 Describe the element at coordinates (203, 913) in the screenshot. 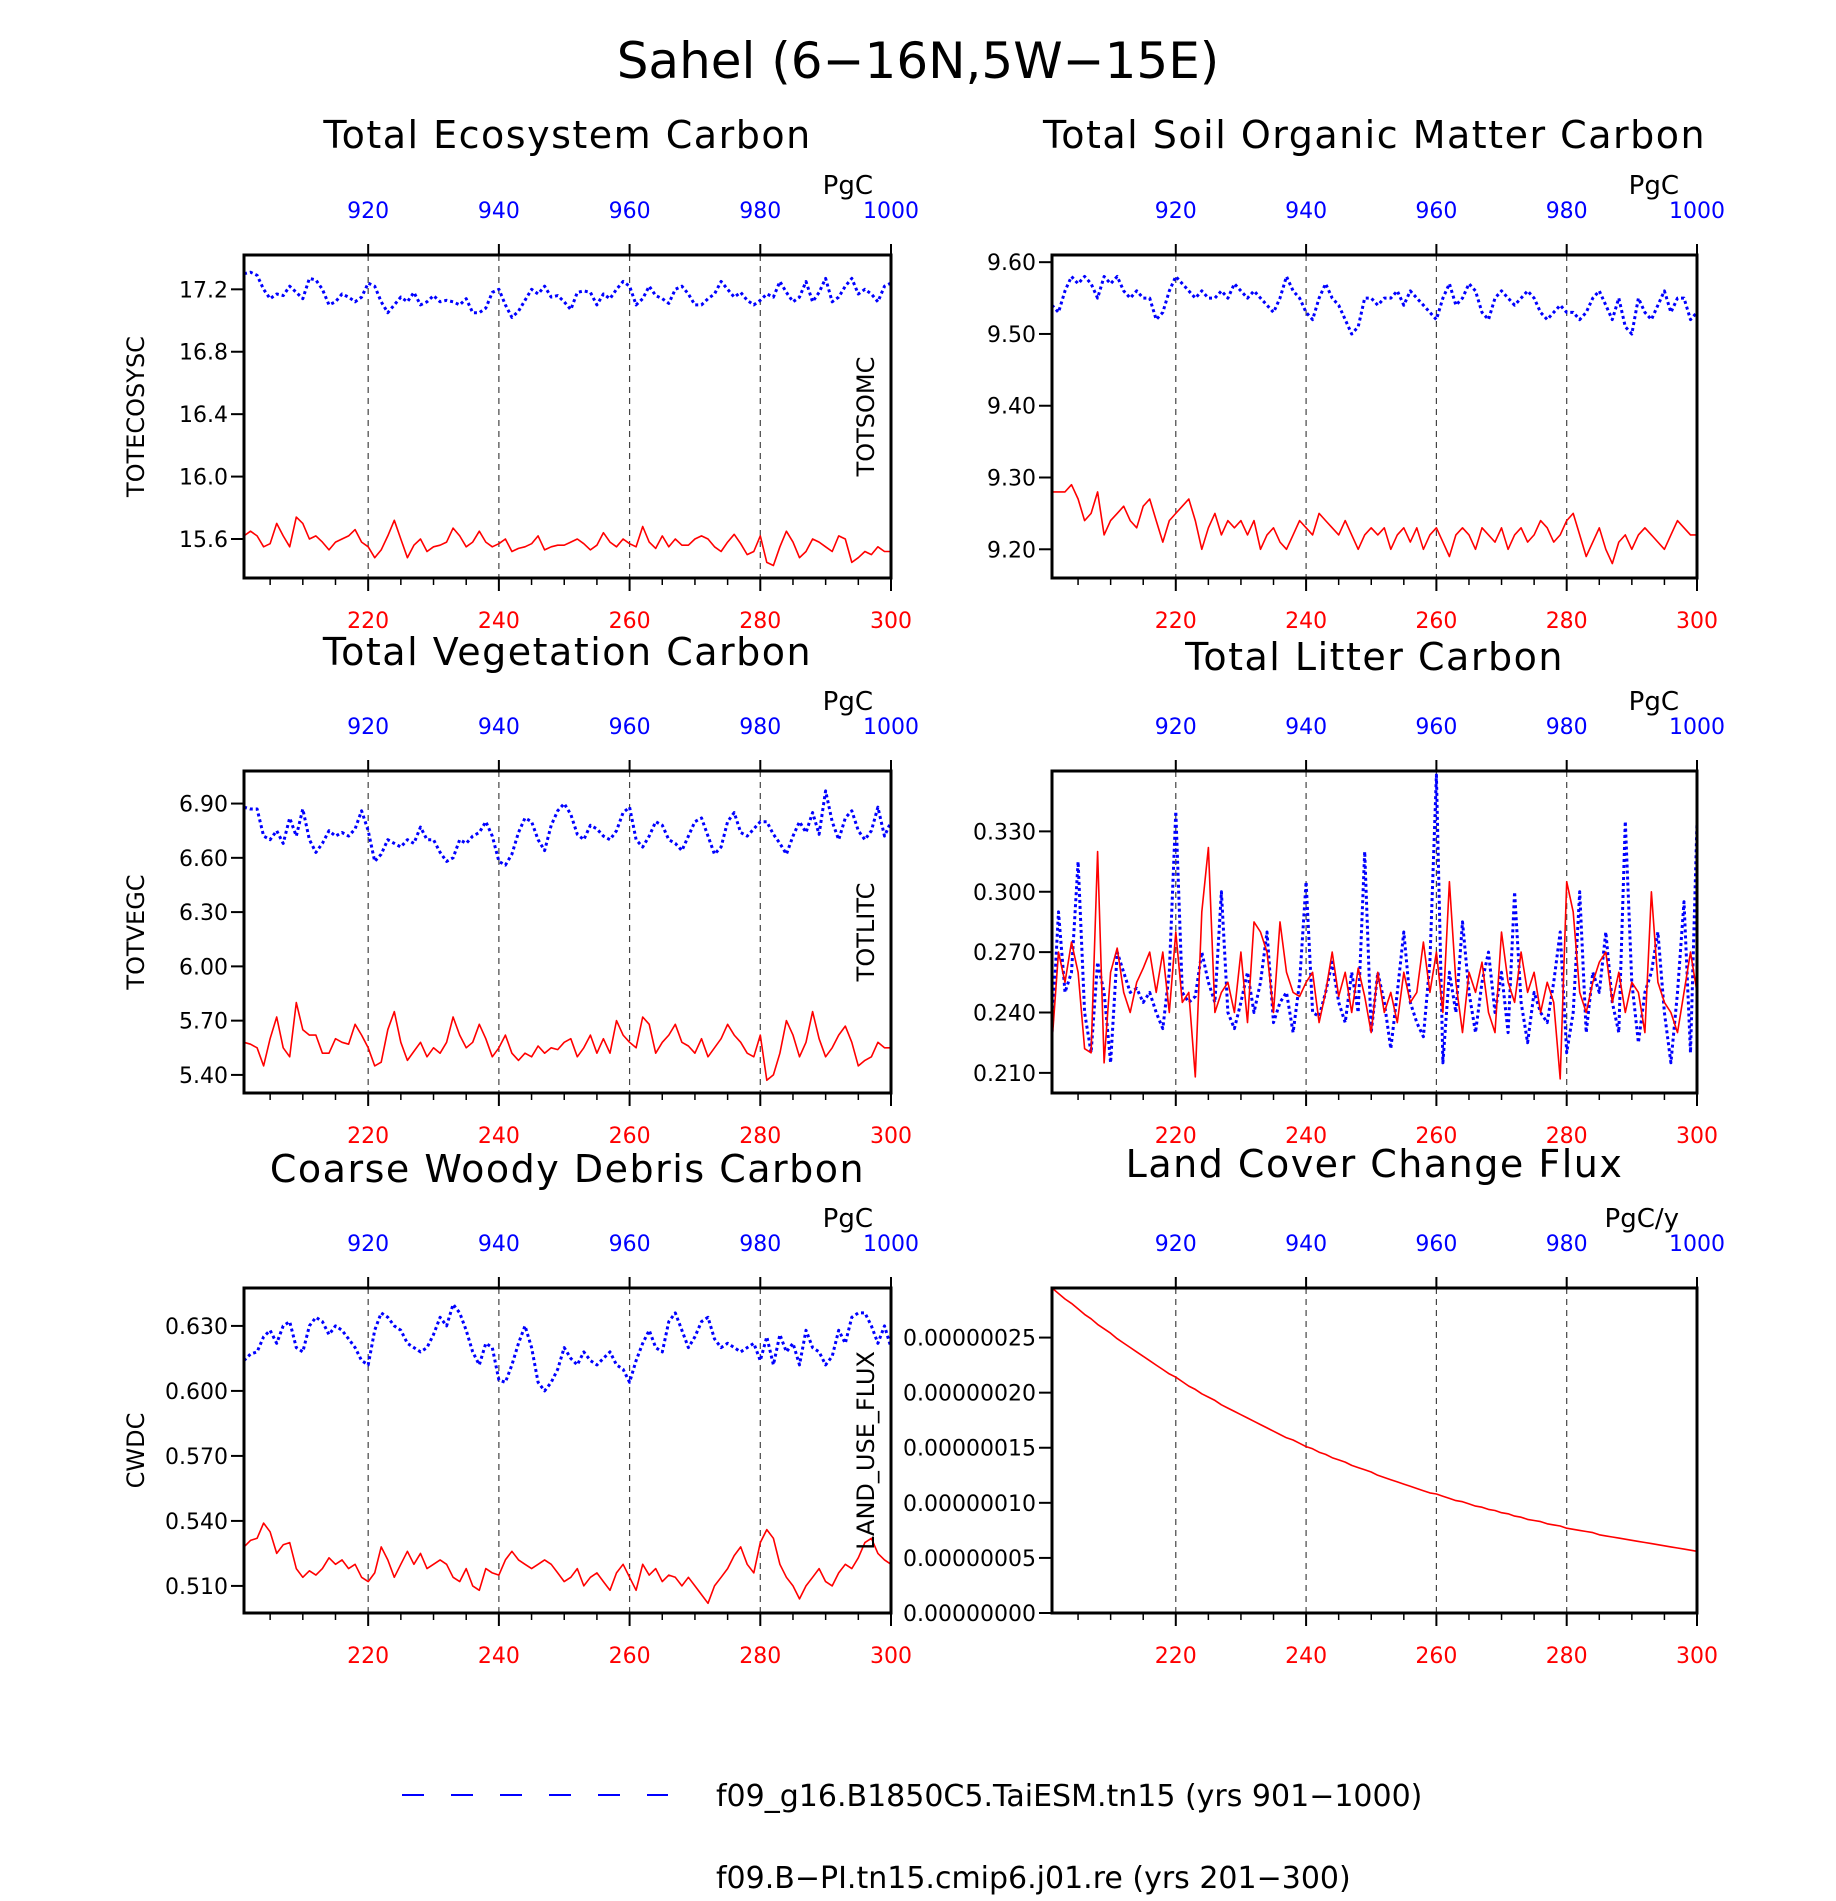

I see `y-tick-label: 6.30` at that location.